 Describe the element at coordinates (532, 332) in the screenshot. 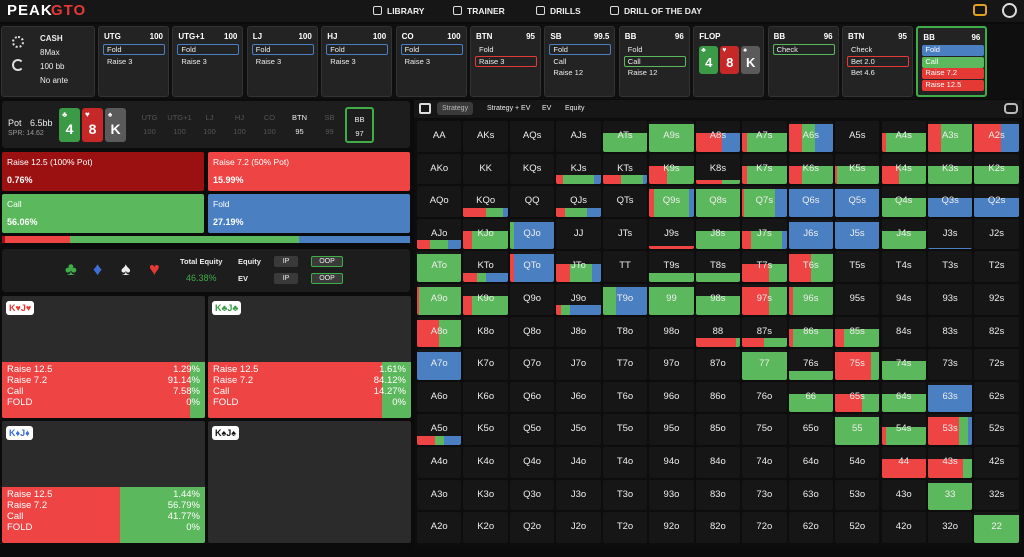

I see `hand-cell: Q8o` at that location.